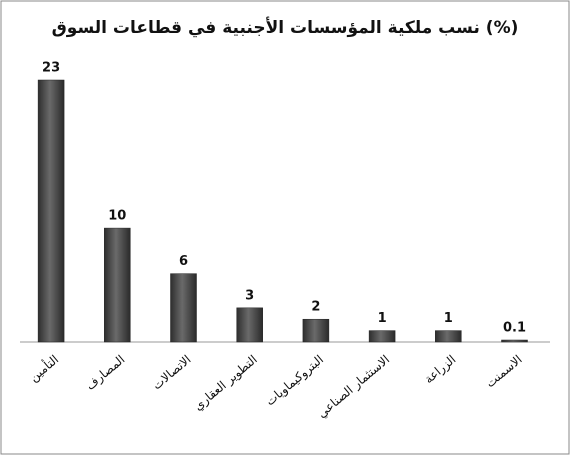 The image size is (570, 455). What do you see at coordinates (249, 295) in the screenshot?
I see `value-label: 3` at bounding box center [249, 295].